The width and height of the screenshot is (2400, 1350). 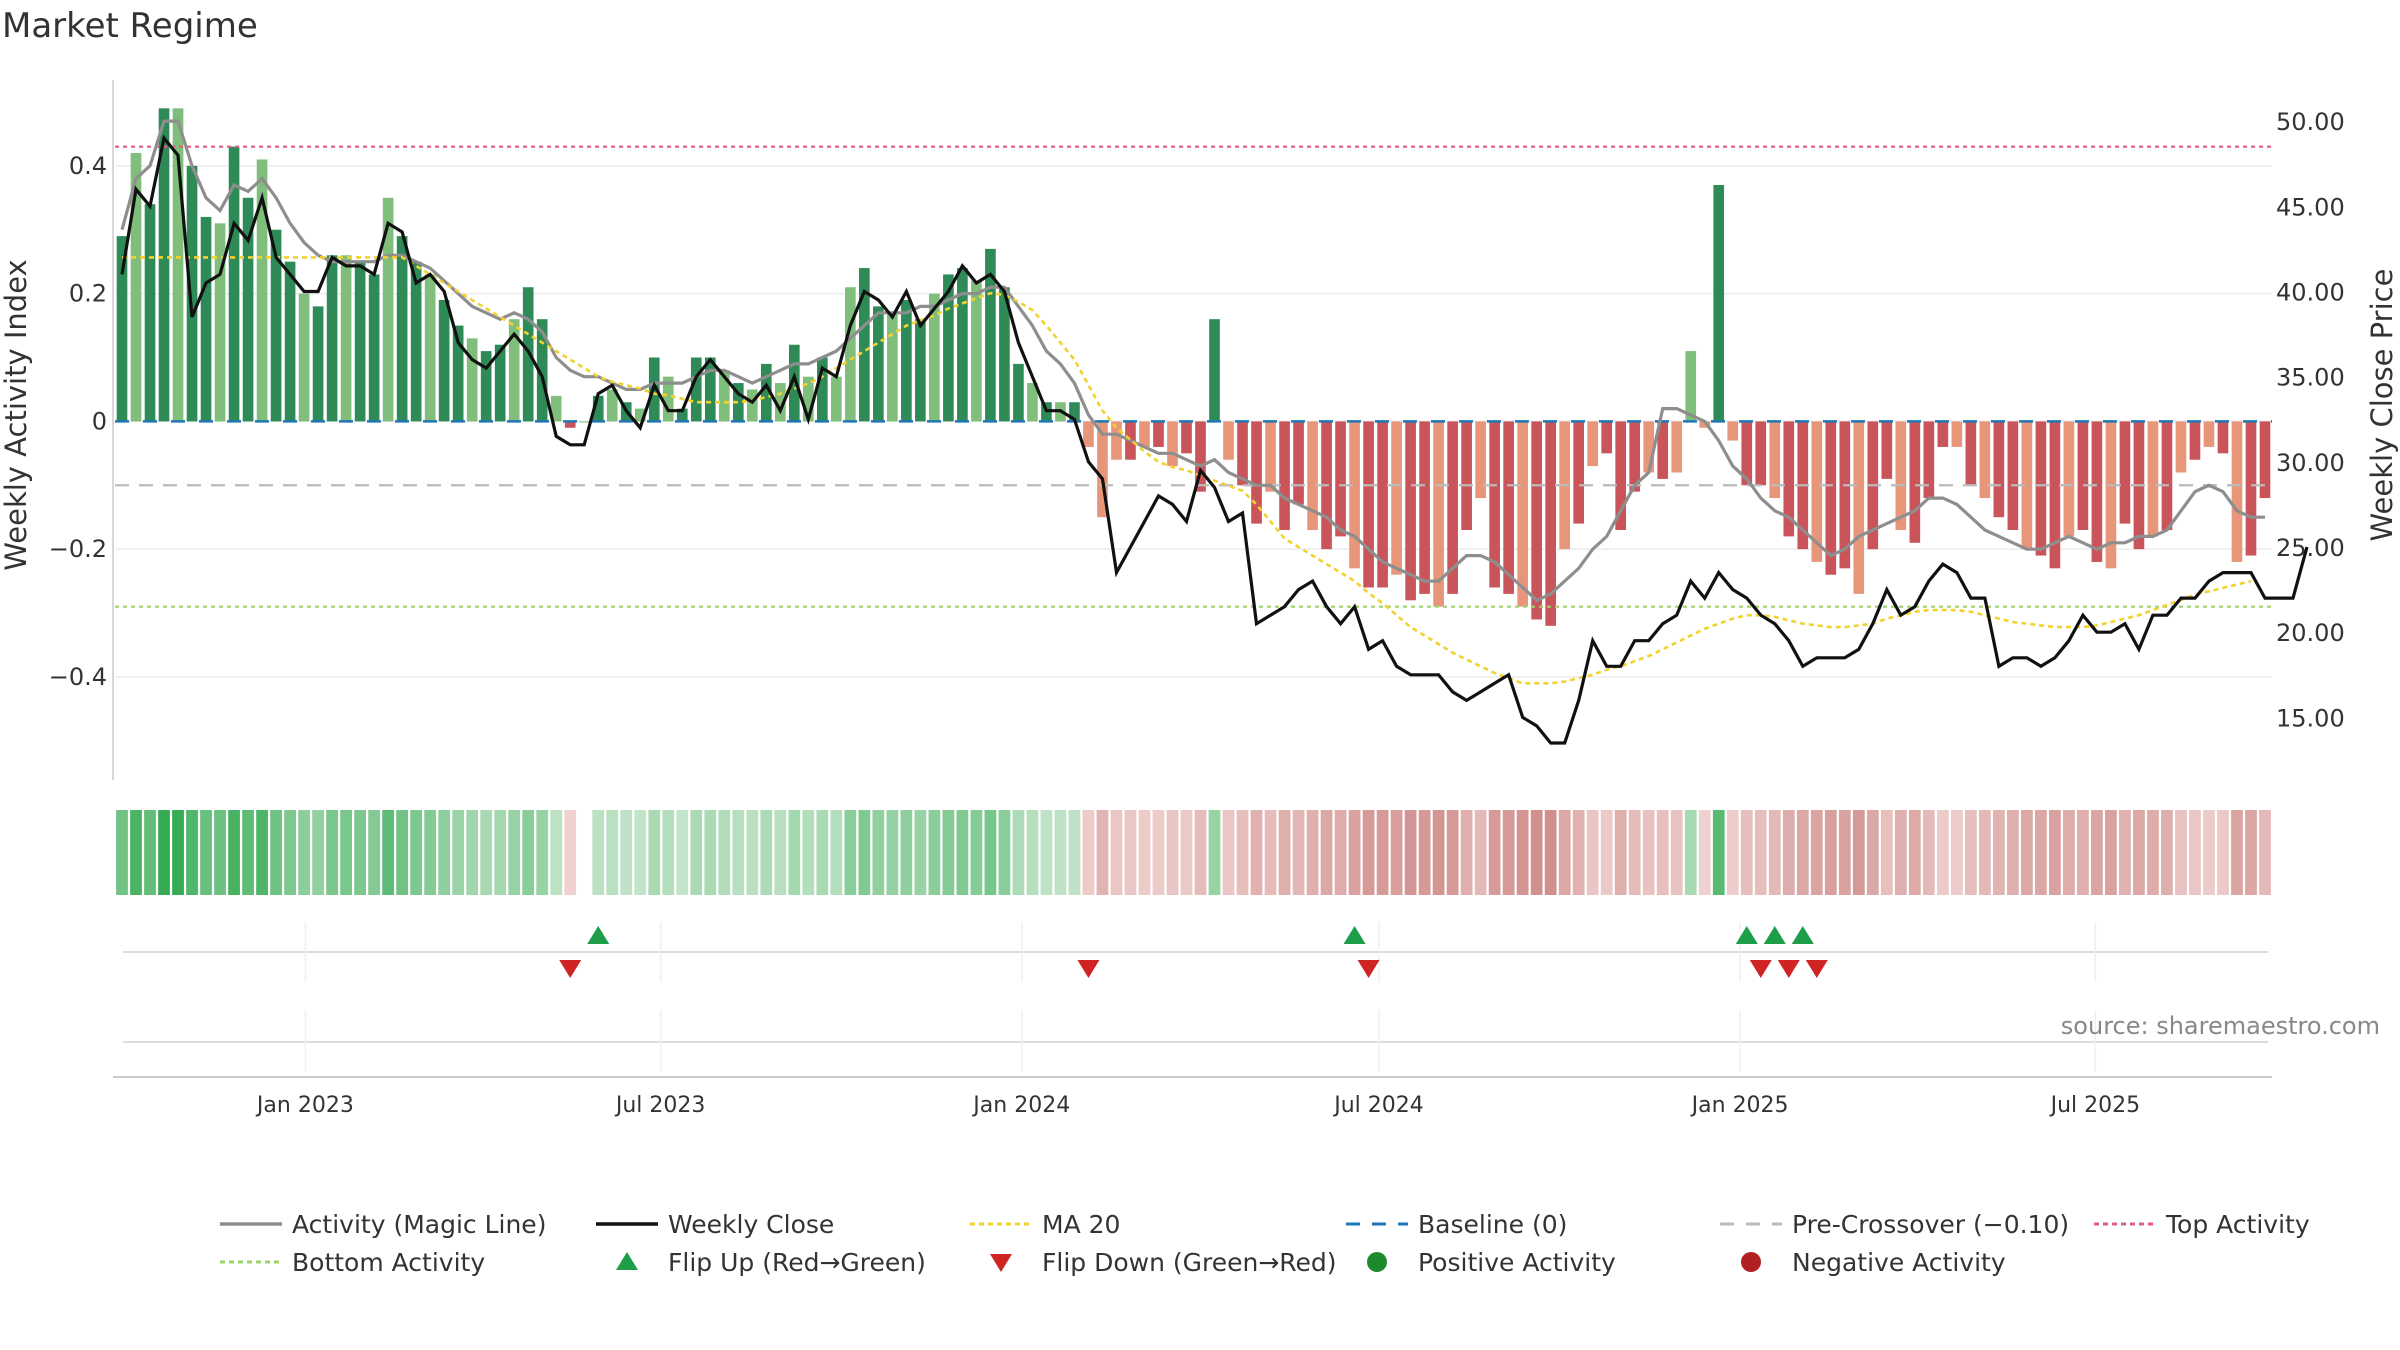 I want to click on source-note: source: sharemaestro.com, so click(x=2220, y=1026).